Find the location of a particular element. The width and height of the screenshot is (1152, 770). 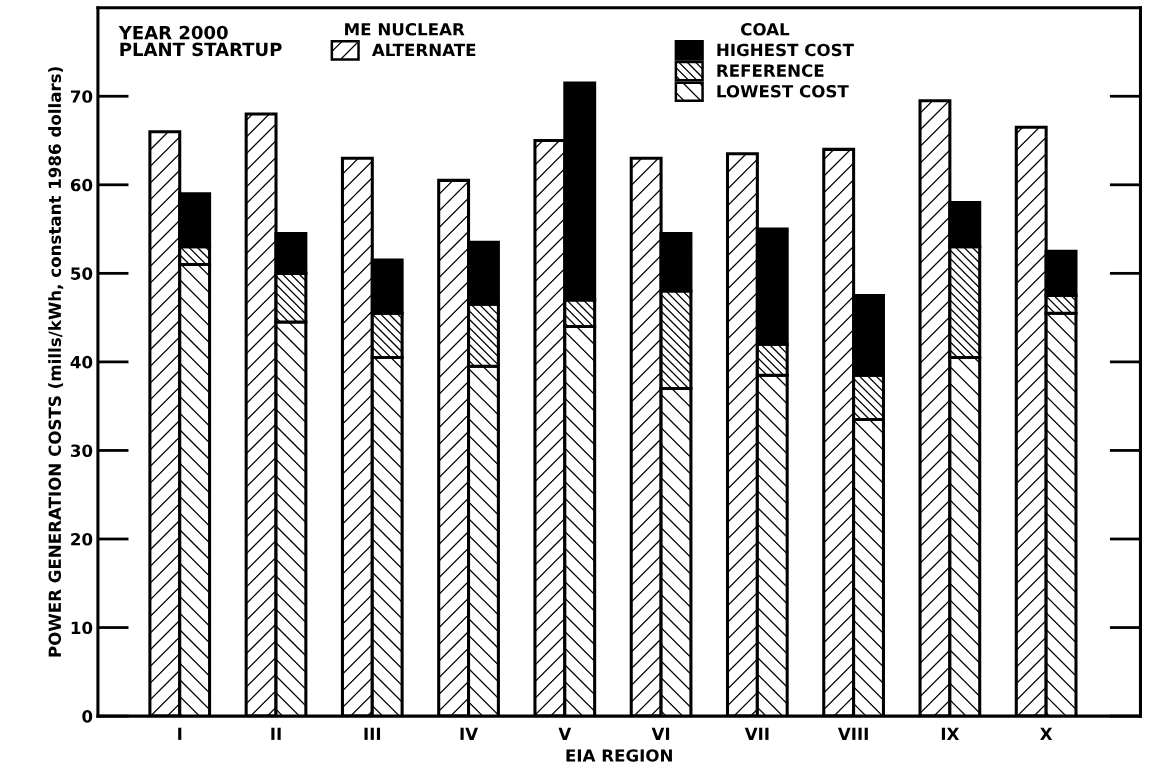

legend-label: LOWEST COST is located at coordinates (783, 91).